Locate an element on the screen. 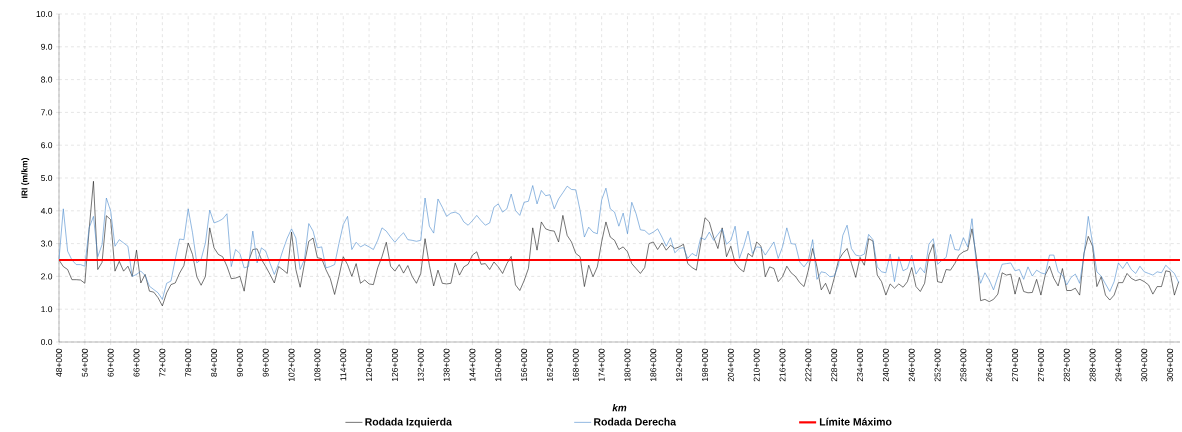 Image resolution: width=1182 pixels, height=432 pixels. x-tick-label: 126+000 is located at coordinates (394, 365).